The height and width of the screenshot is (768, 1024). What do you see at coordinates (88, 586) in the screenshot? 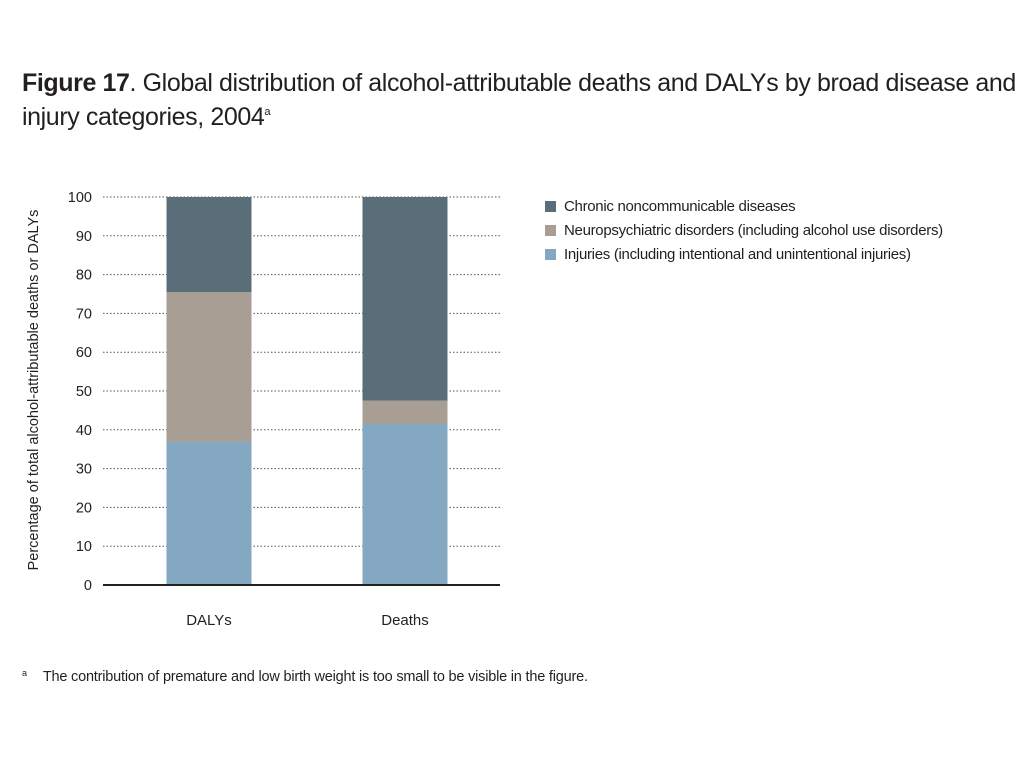
I see `y-tick-label: 0` at bounding box center [88, 586].